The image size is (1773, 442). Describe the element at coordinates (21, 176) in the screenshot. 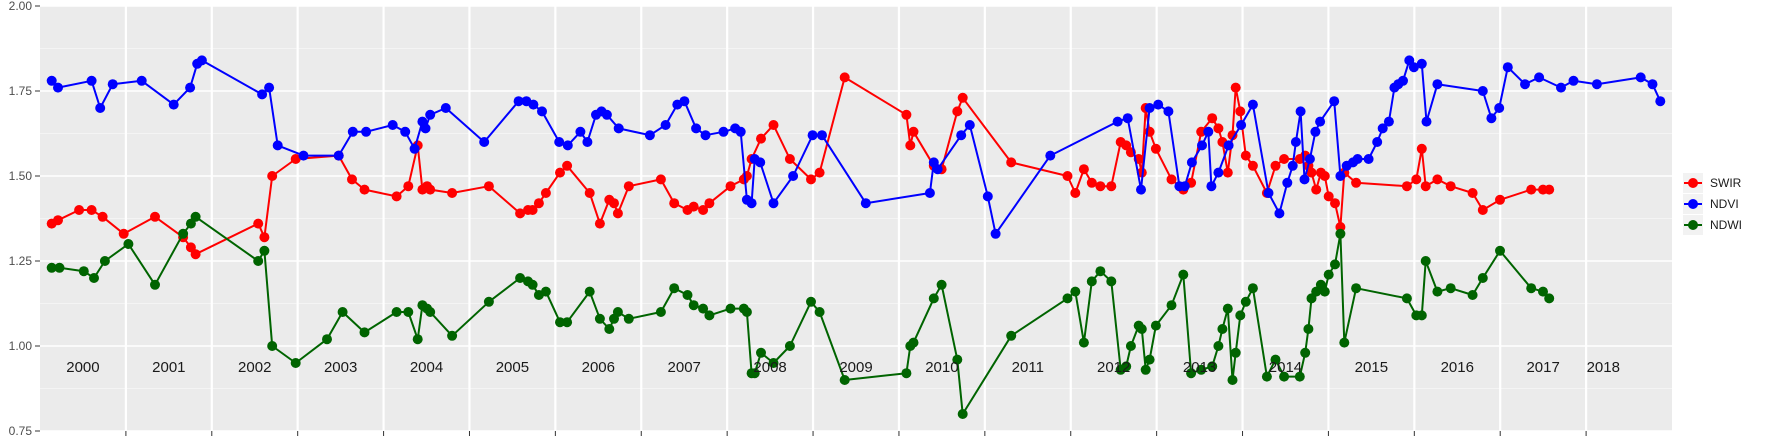

I see `y-tick-label: 1.50` at that location.